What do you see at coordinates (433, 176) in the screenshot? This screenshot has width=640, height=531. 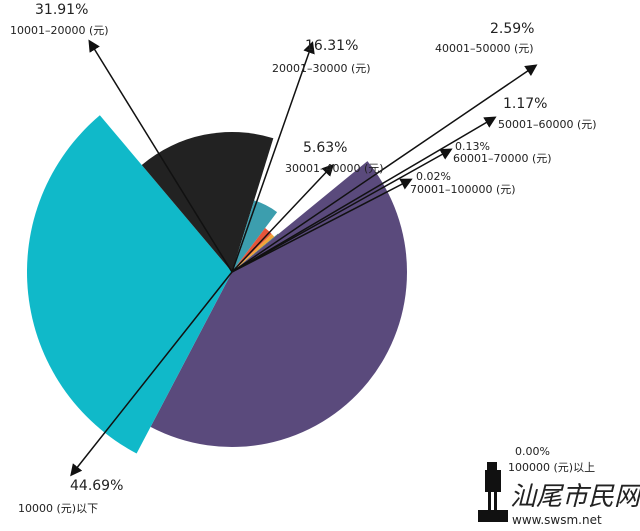 I see `value-label: 0.02%` at bounding box center [433, 176].